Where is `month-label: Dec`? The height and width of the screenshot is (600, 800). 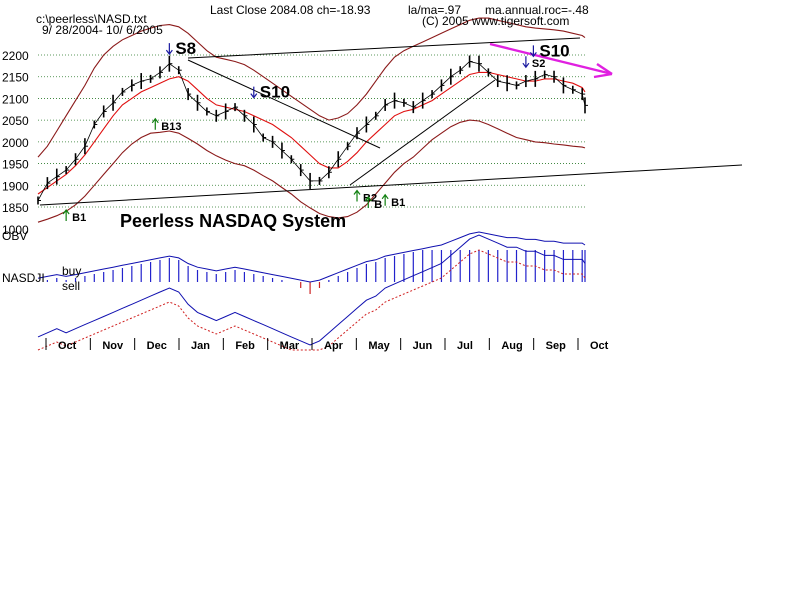 month-label: Dec is located at coordinates (157, 346).